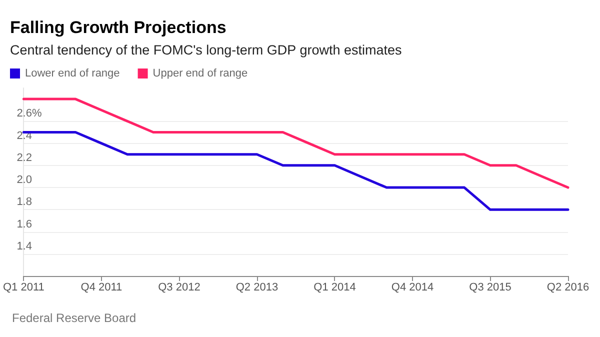  I want to click on y-tick-label: 1.4, so click(24, 246).